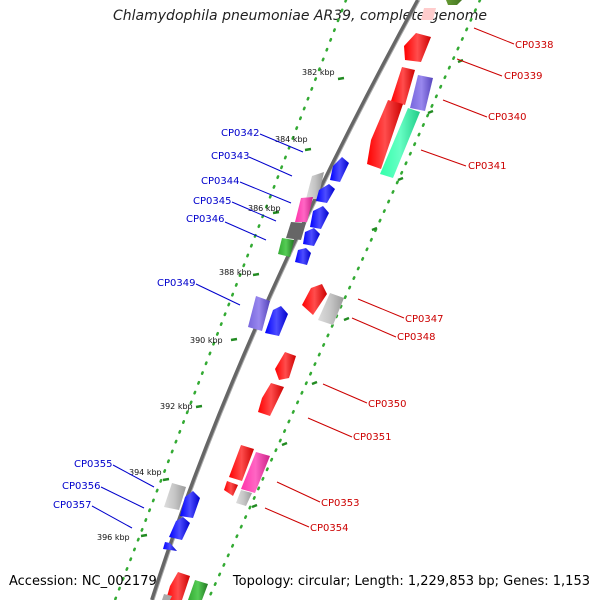  I want to click on gene-label-CP0349: CP0349, so click(176, 283).